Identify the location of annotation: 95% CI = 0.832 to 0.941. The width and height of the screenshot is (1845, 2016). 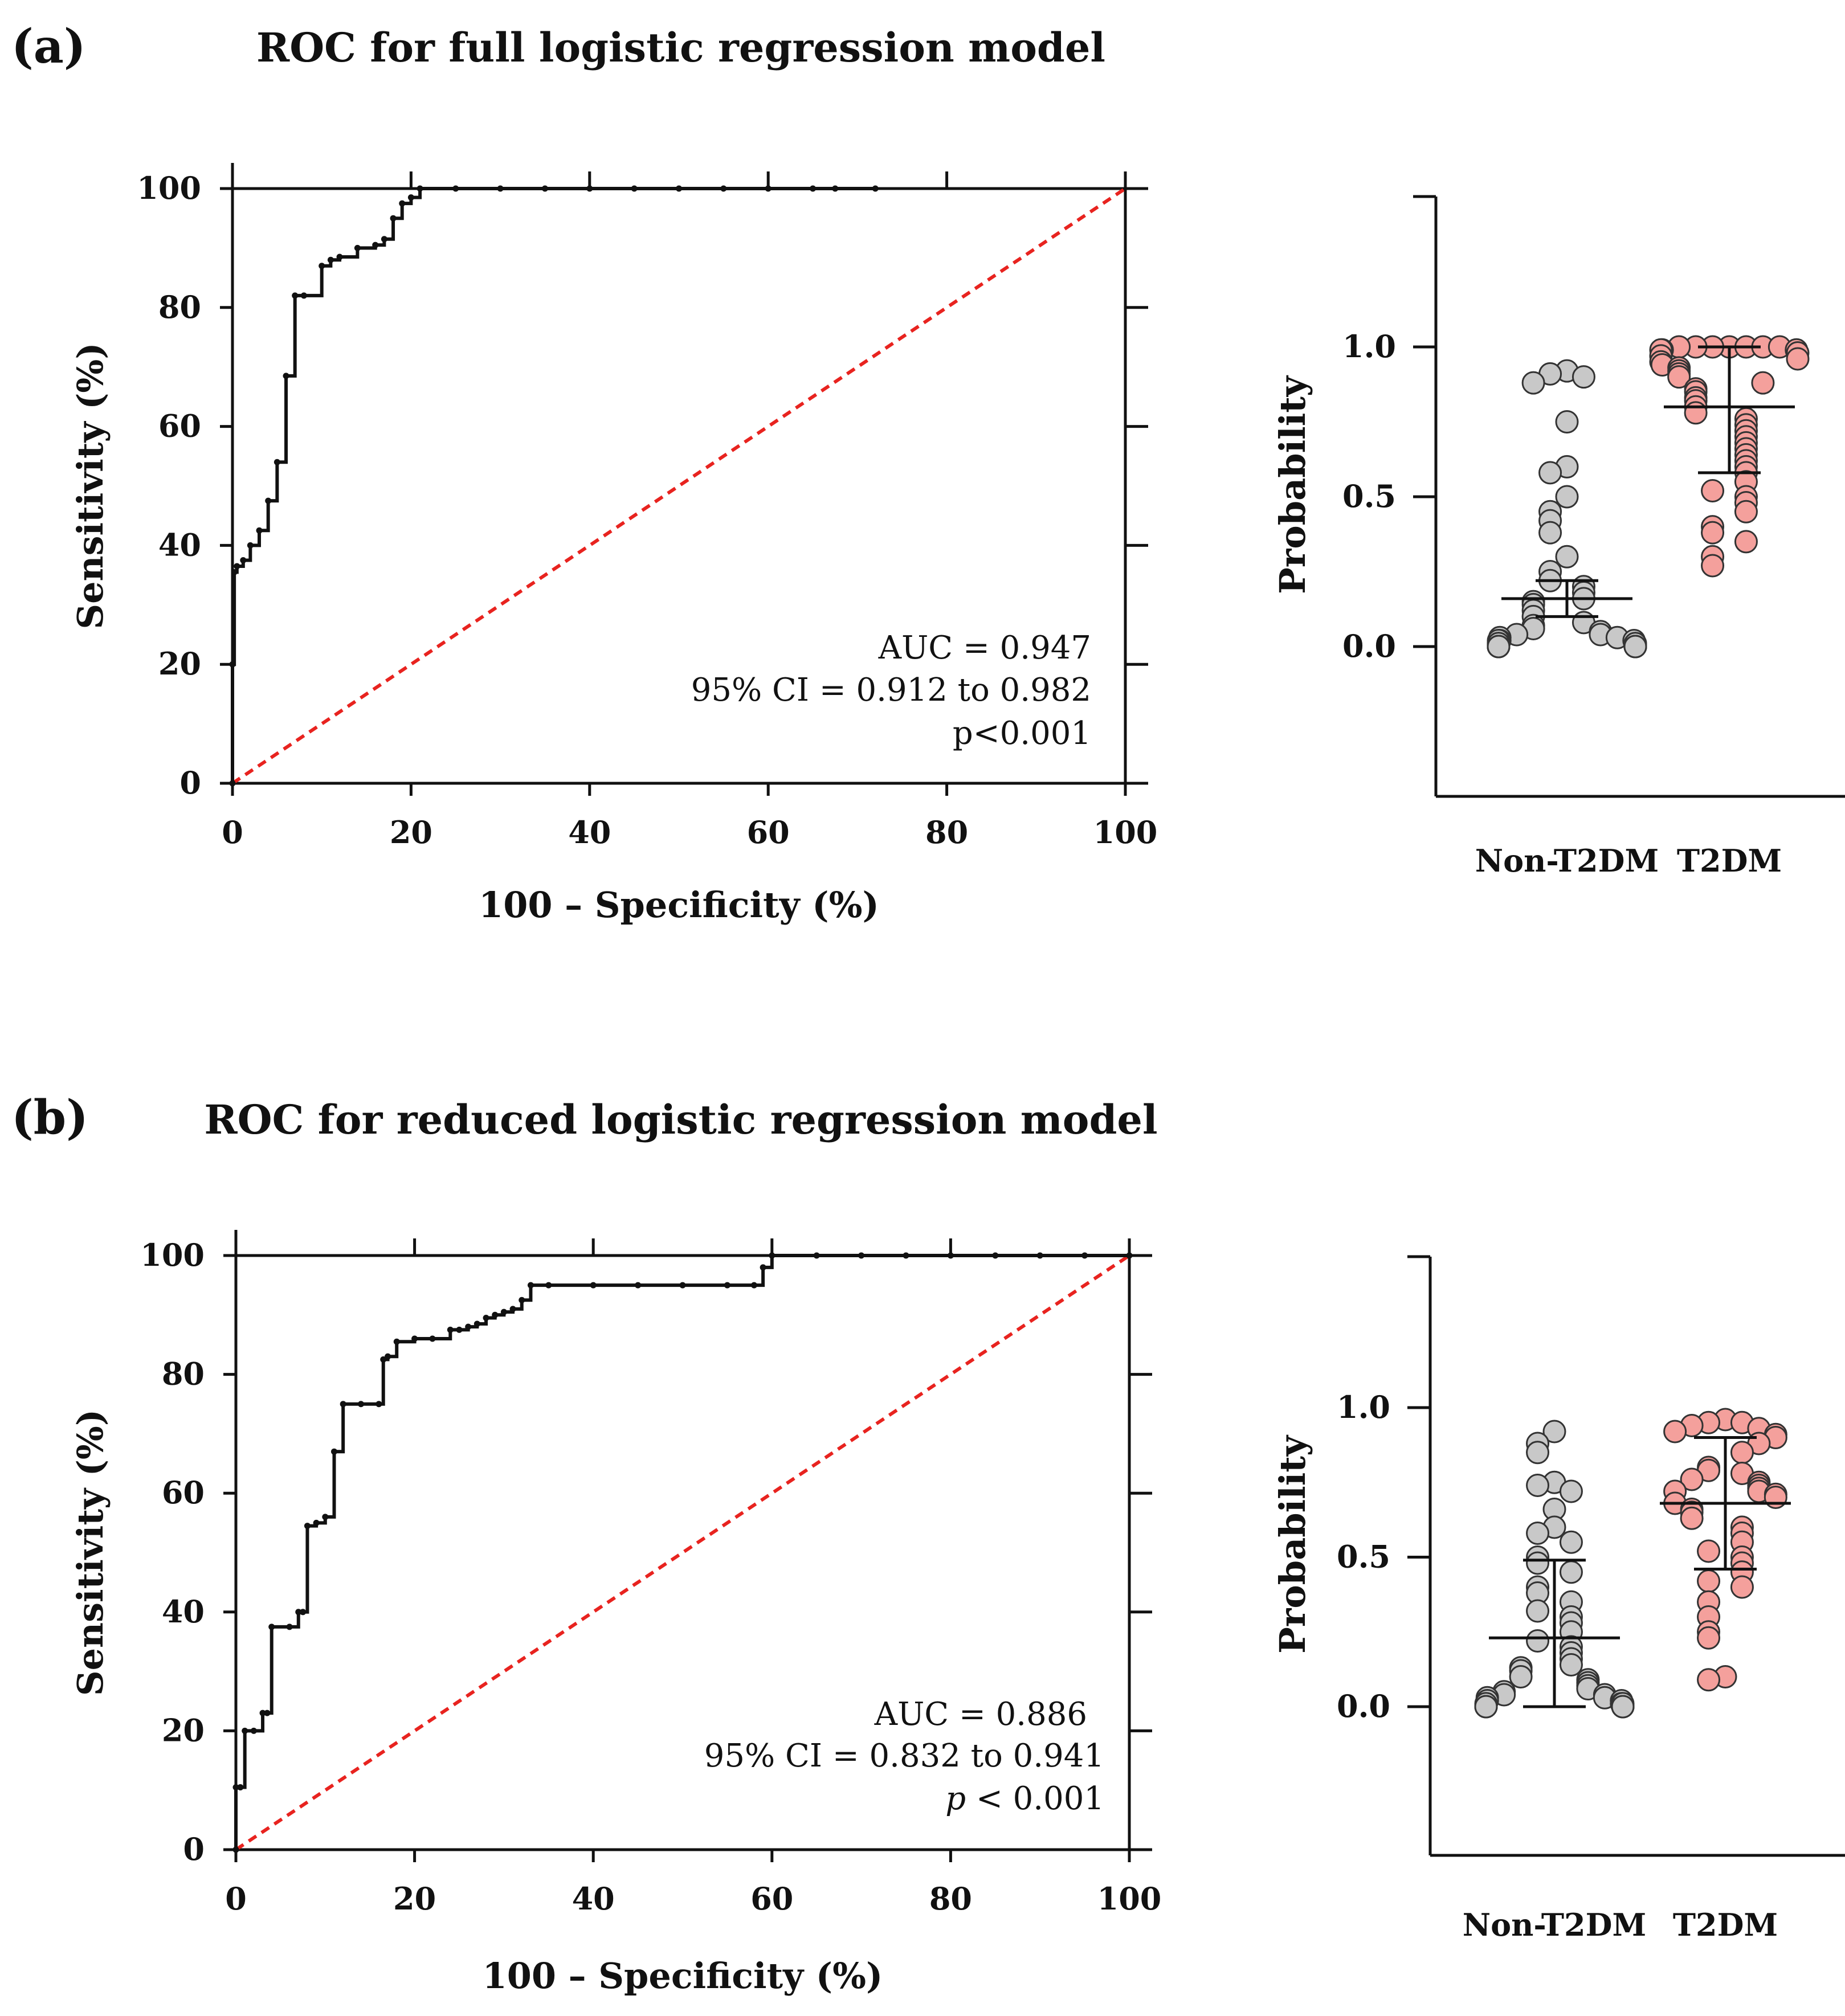
(904, 1756).